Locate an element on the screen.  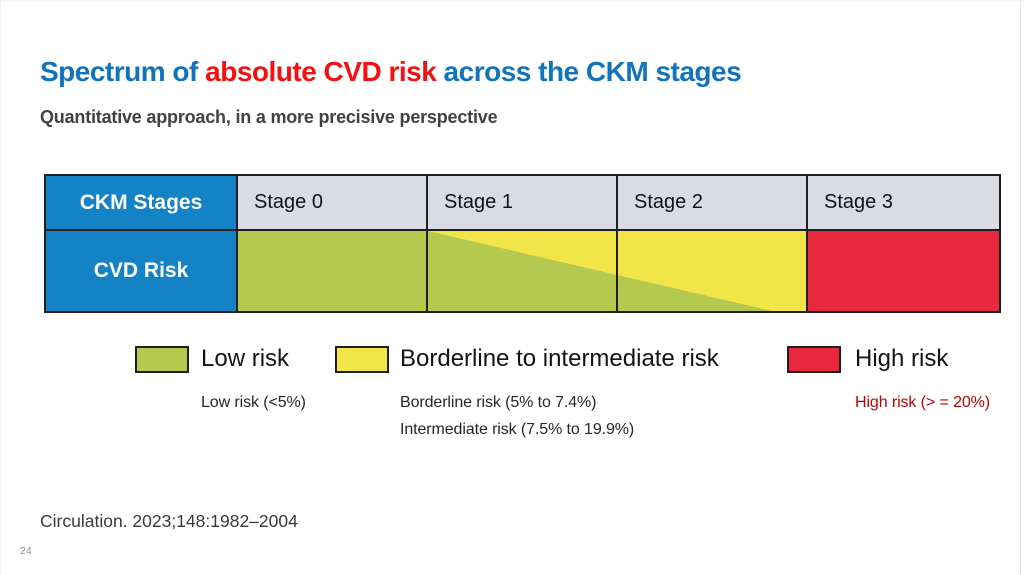
legend-swatch-high-risk is located at coordinates (814, 359).